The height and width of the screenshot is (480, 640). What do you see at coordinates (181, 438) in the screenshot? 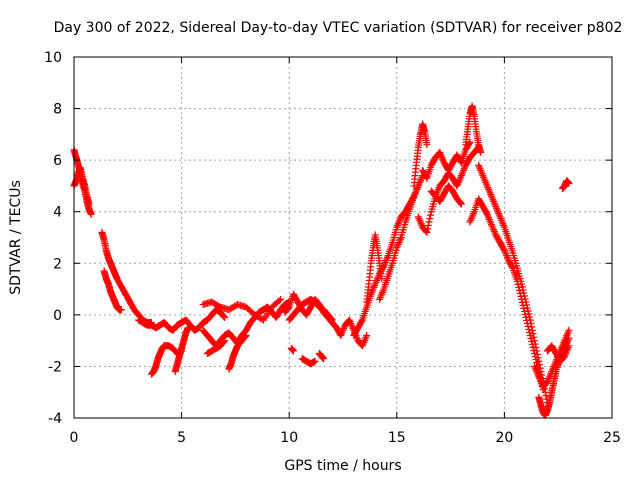
I see `x-tick-label: 5` at bounding box center [181, 438].